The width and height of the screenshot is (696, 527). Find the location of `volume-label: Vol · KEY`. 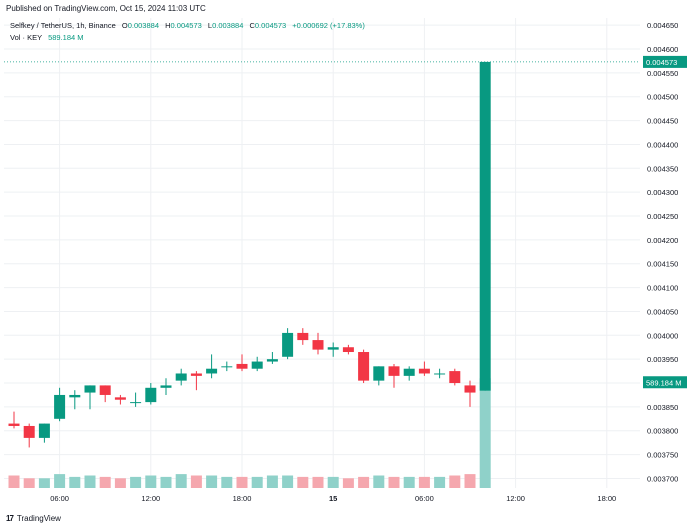

volume-label: Vol · KEY is located at coordinates (26, 37).